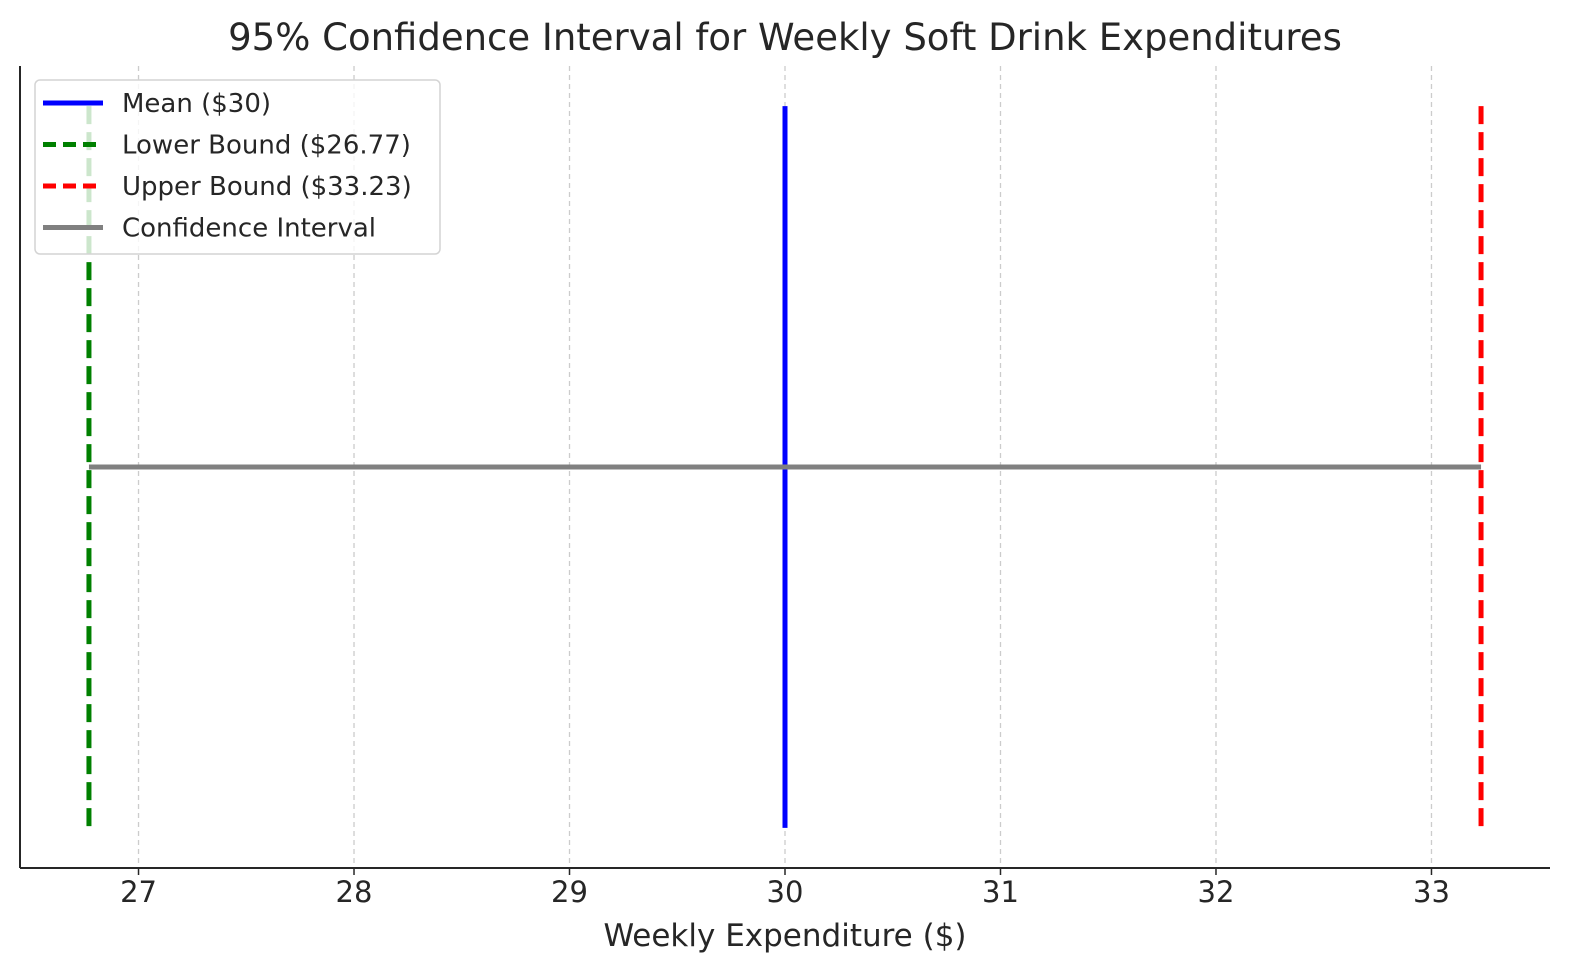 The height and width of the screenshot is (980, 1579). I want to click on x-tick-label: 28, so click(354, 892).